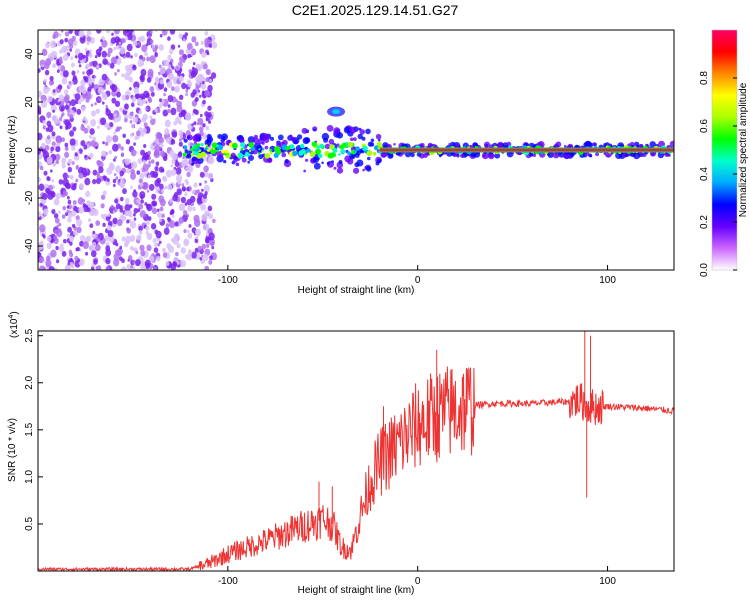 The image size is (750, 600). I want to click on x-tick-label: 0, so click(418, 581).